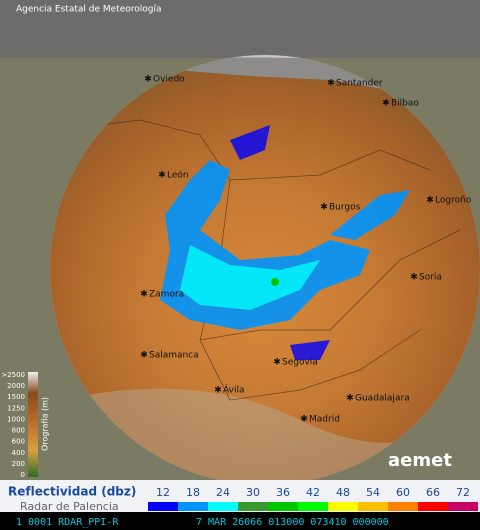 The width and height of the screenshot is (480, 530). What do you see at coordinates (433, 492) in the screenshot?
I see `level-label: 66` at bounding box center [433, 492].